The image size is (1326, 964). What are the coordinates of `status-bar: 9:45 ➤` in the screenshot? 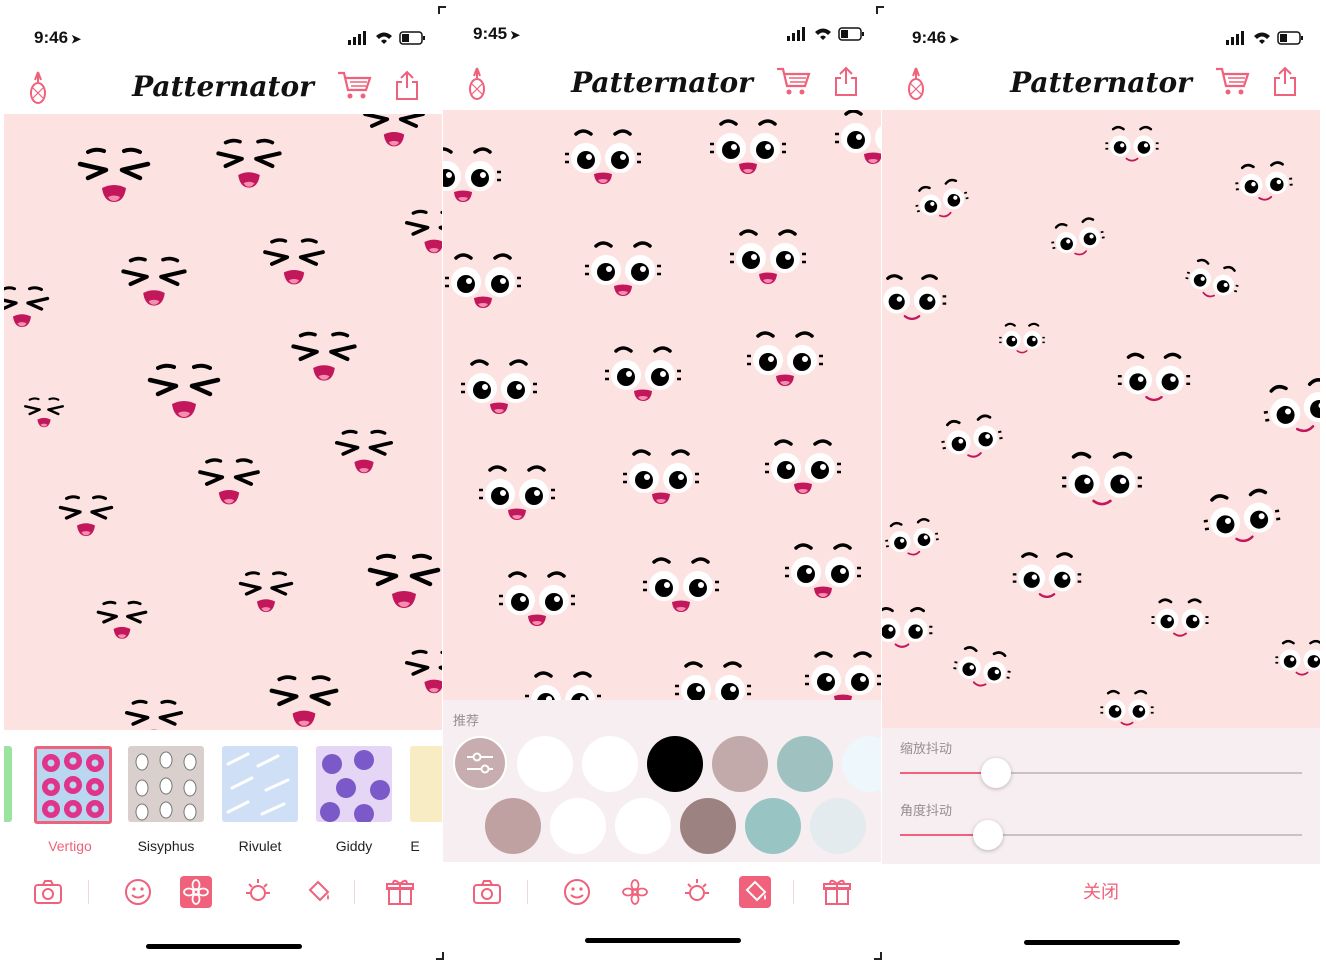 It's located at (662, 34).